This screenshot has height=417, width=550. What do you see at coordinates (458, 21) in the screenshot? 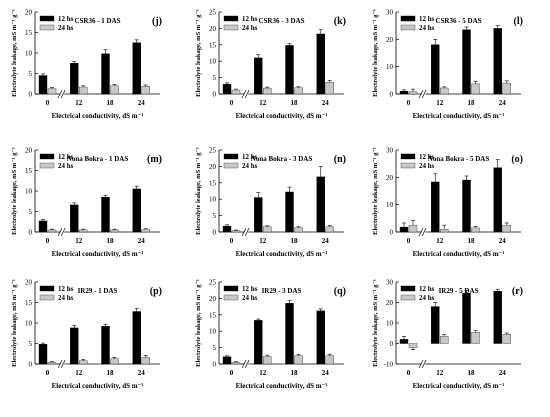
I see `panel-title: CSR36 - 5 DAS` at bounding box center [458, 21].